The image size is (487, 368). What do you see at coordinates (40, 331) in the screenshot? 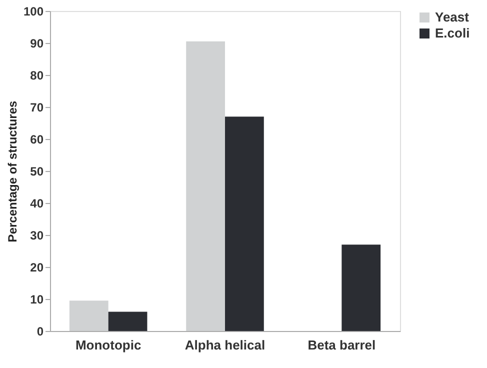
I see `y-tick-label: 0` at bounding box center [40, 331].